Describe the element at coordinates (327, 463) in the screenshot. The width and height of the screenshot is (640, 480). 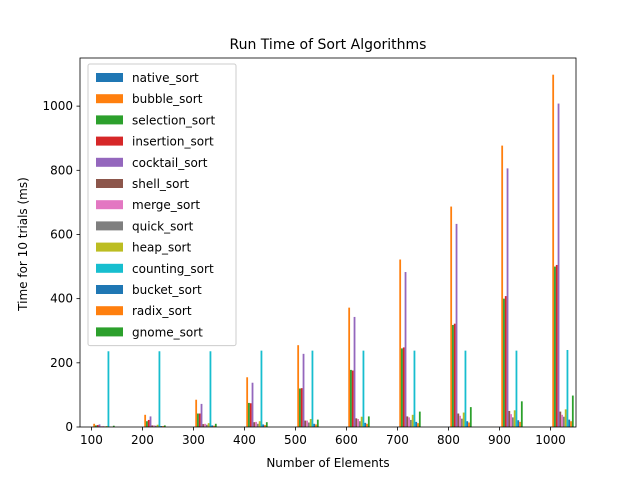
I see `x-axis-label: Number of Elements` at that location.